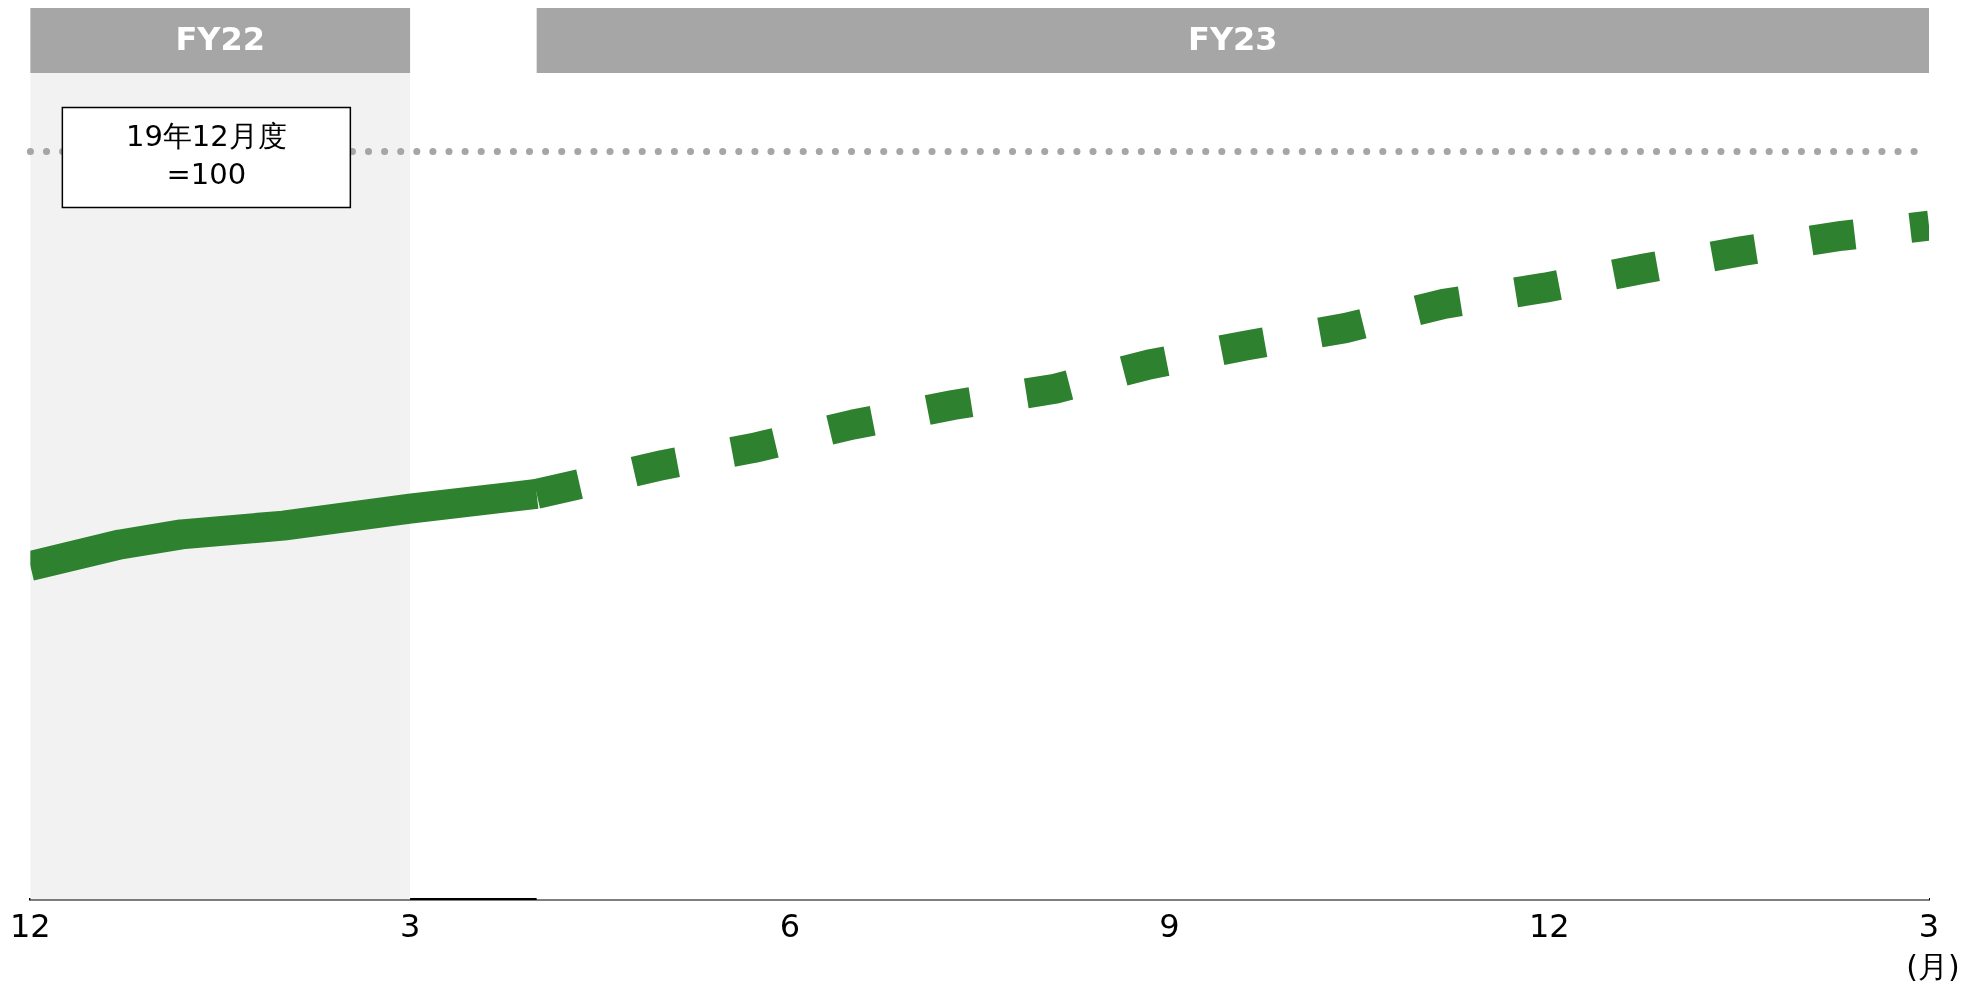 This screenshot has width=1979, height=998. Describe the element at coordinates (1169, 926) in the screenshot. I see `x-tick-label: 9` at that location.